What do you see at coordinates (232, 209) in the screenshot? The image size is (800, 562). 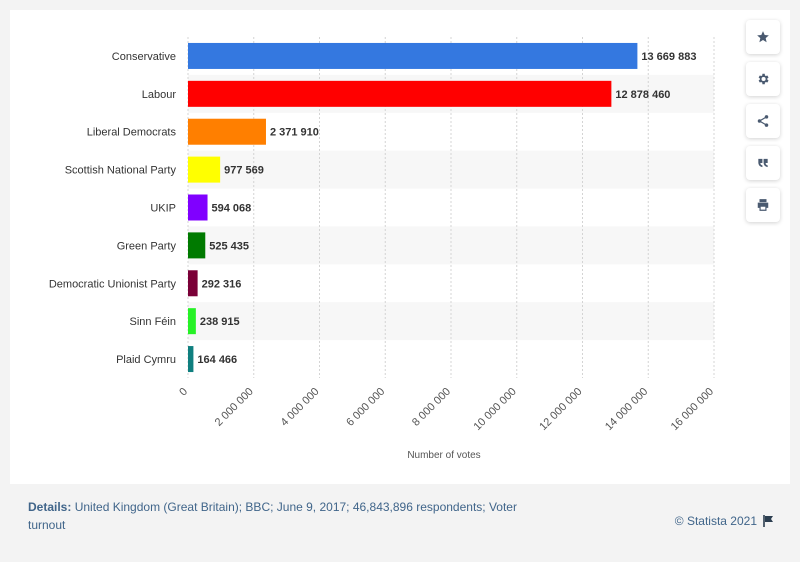 I see `data-label: 594 068` at bounding box center [232, 209].